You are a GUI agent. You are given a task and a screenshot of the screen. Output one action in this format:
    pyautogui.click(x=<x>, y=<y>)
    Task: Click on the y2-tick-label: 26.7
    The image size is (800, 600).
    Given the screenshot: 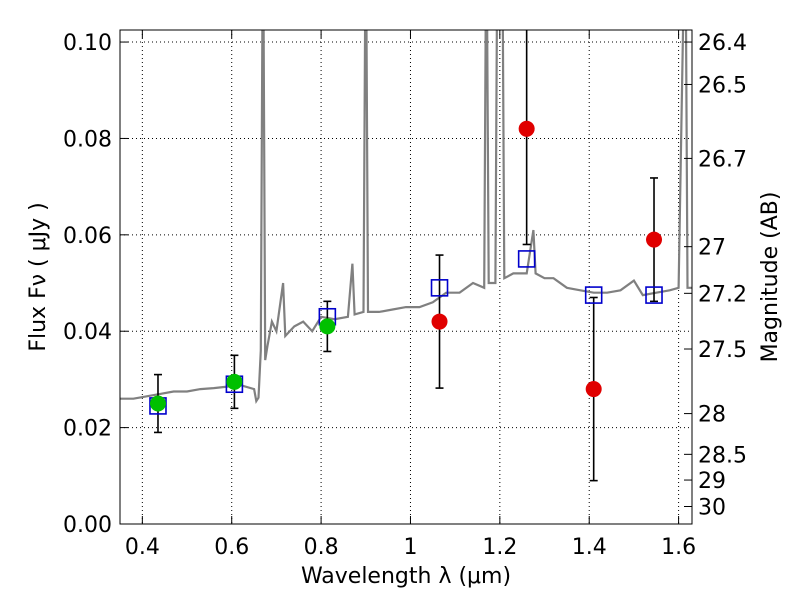 What is the action you would take?
    pyautogui.click(x=722, y=159)
    